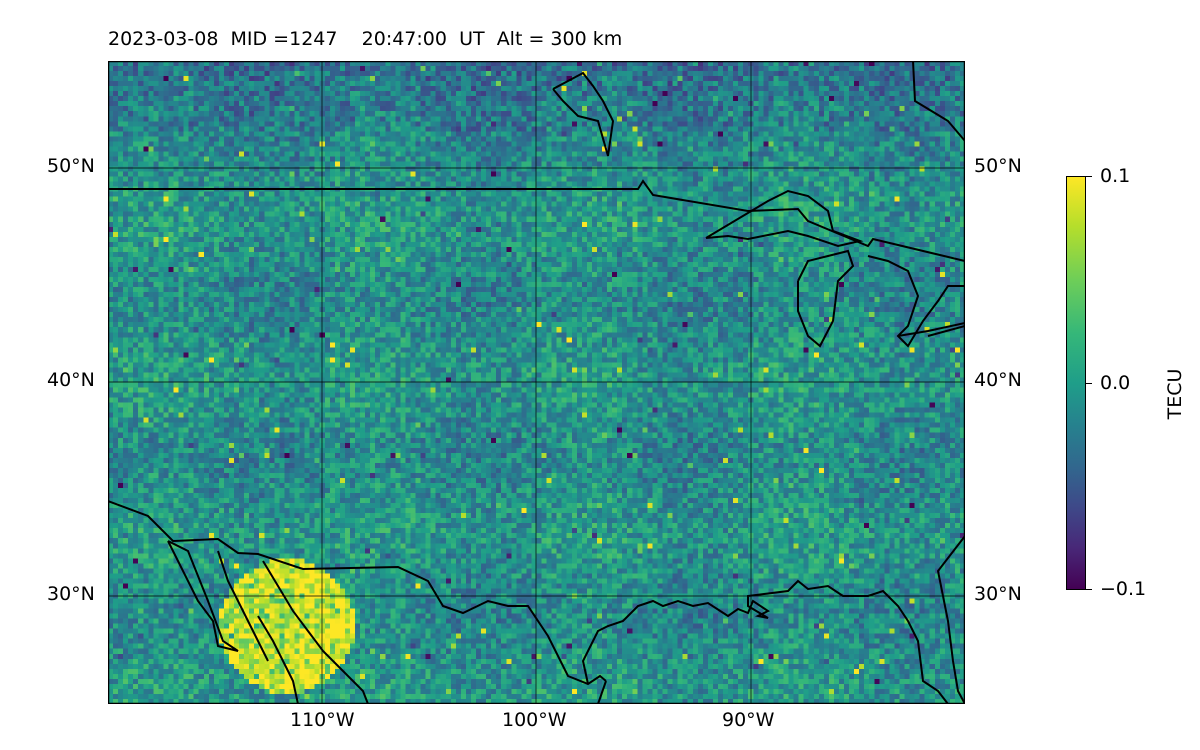  I want to click on baja-spine, so click(278, 659).